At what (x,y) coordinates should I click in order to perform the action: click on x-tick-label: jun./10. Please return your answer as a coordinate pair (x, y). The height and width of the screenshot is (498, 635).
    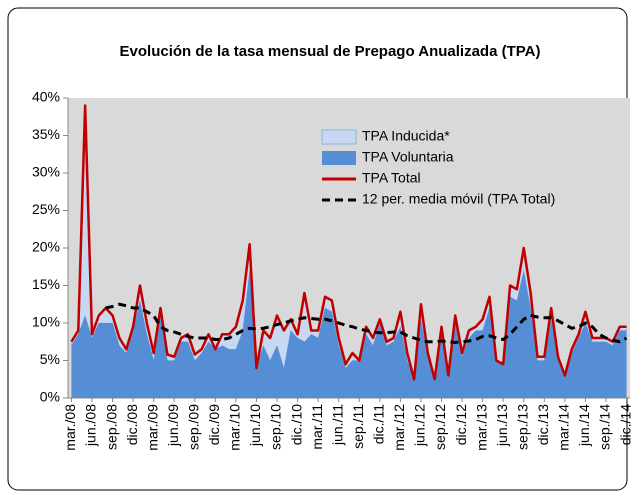
    Looking at the image, I should click on (255, 425).